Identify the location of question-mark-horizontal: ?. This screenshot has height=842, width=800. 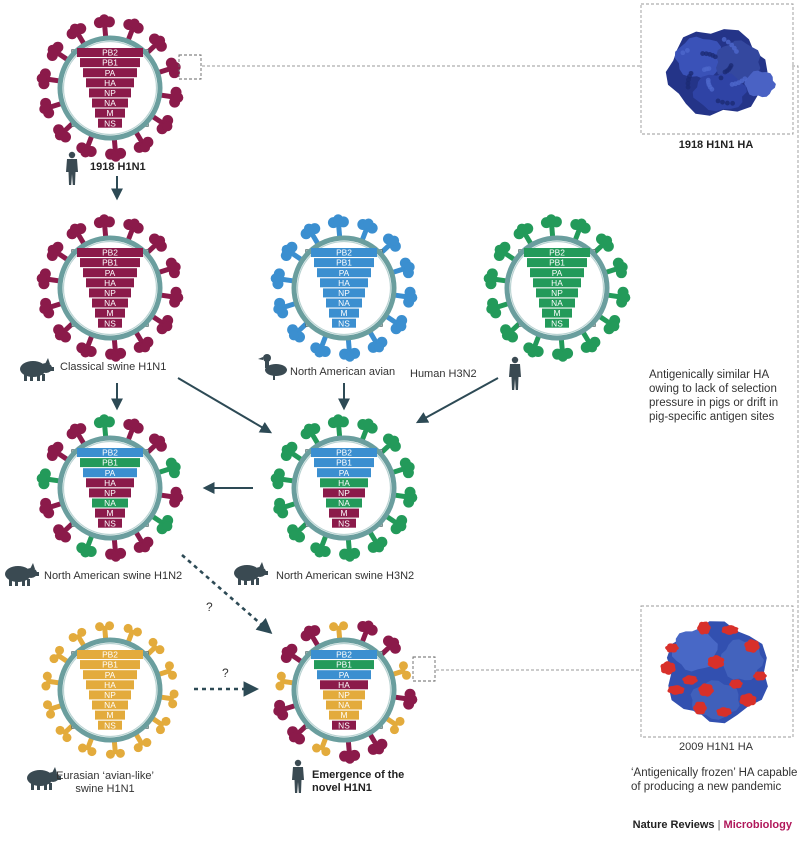
(225, 673).